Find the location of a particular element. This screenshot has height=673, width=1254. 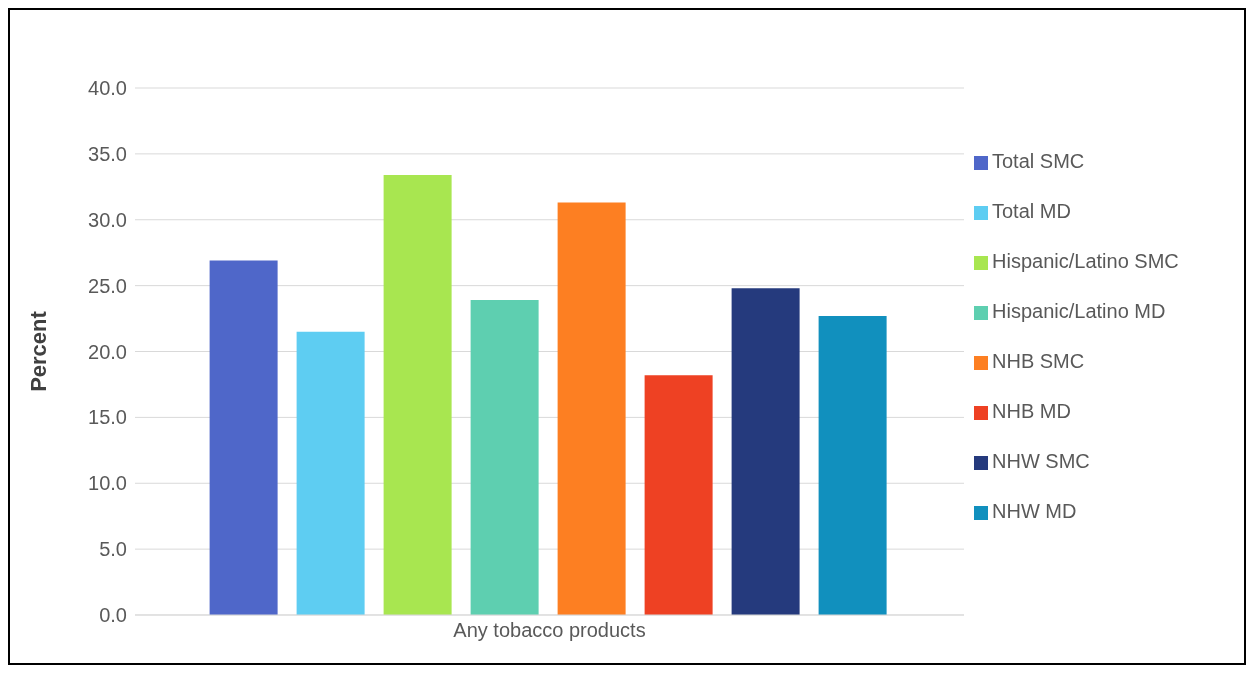

x-tick-label: Any tobacco products is located at coordinates (549, 630).